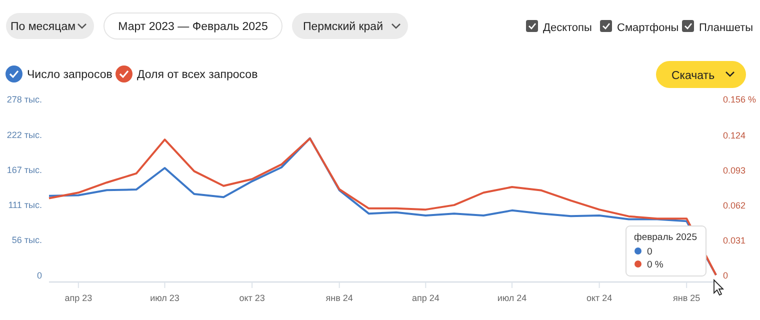 Image resolution: width=760 pixels, height=320 pixels. Describe the element at coordinates (24, 99) in the screenshot. I see `y-tick-label: 278 тыс.` at that location.